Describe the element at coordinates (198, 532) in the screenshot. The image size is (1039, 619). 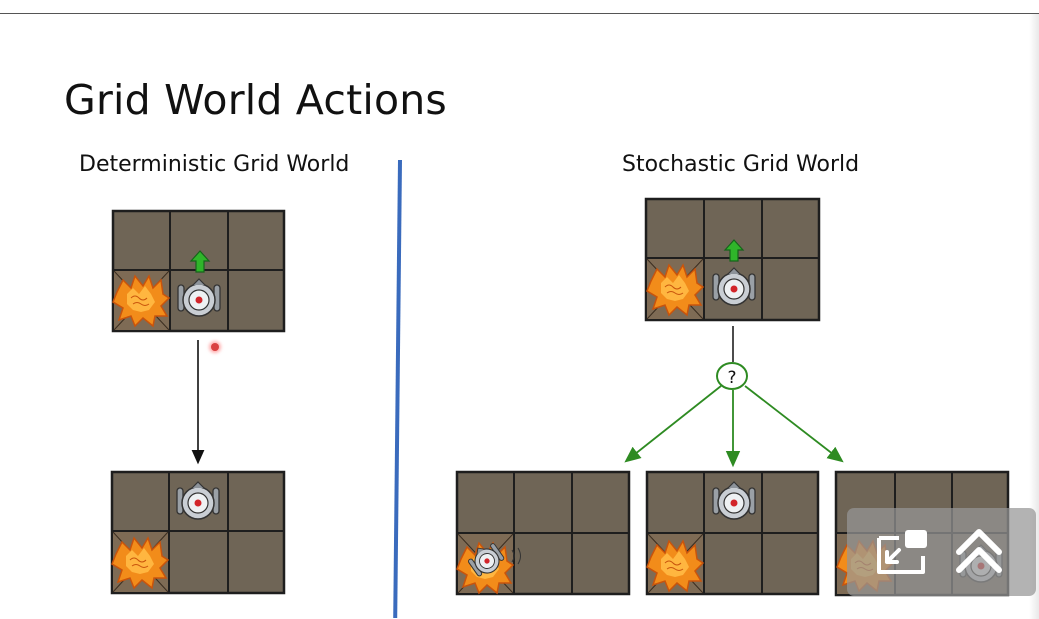
I see `det-grid-after` at that location.